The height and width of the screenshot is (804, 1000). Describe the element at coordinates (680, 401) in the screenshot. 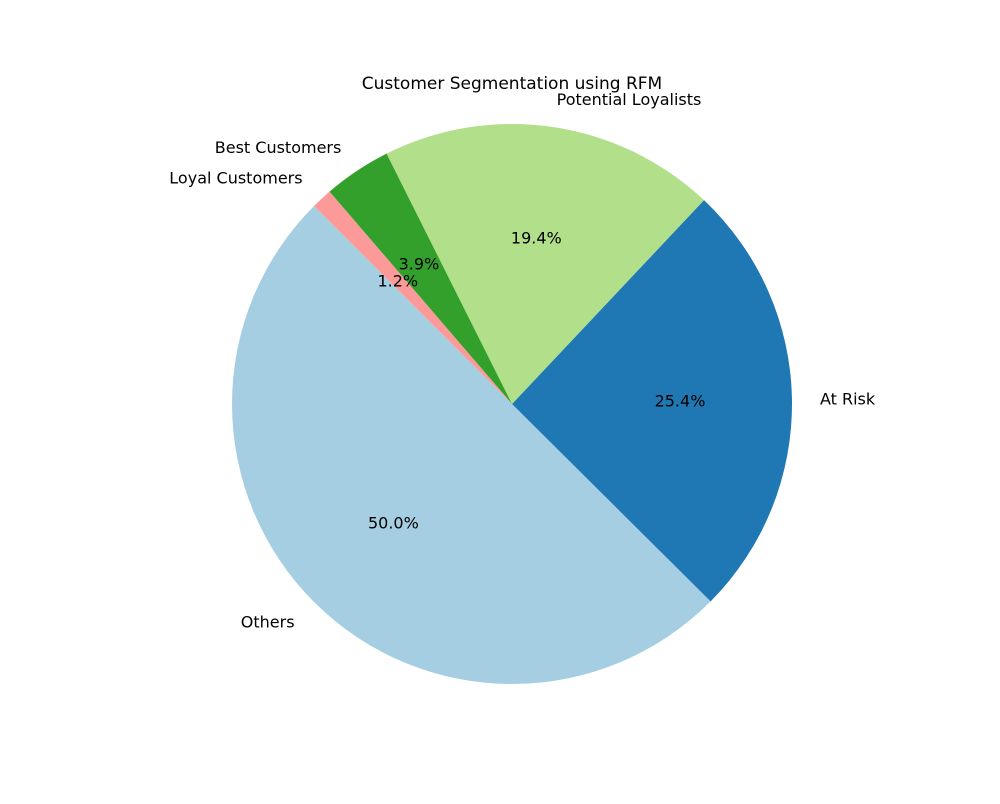

I see `percent-label-at-risk: 25.4%` at that location.